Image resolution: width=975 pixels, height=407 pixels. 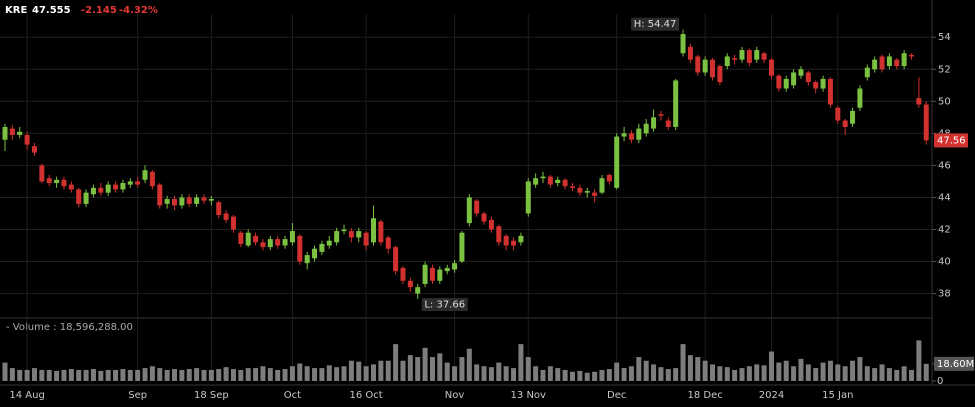 I want to click on x-tick-label: 2024, so click(x=771, y=395).